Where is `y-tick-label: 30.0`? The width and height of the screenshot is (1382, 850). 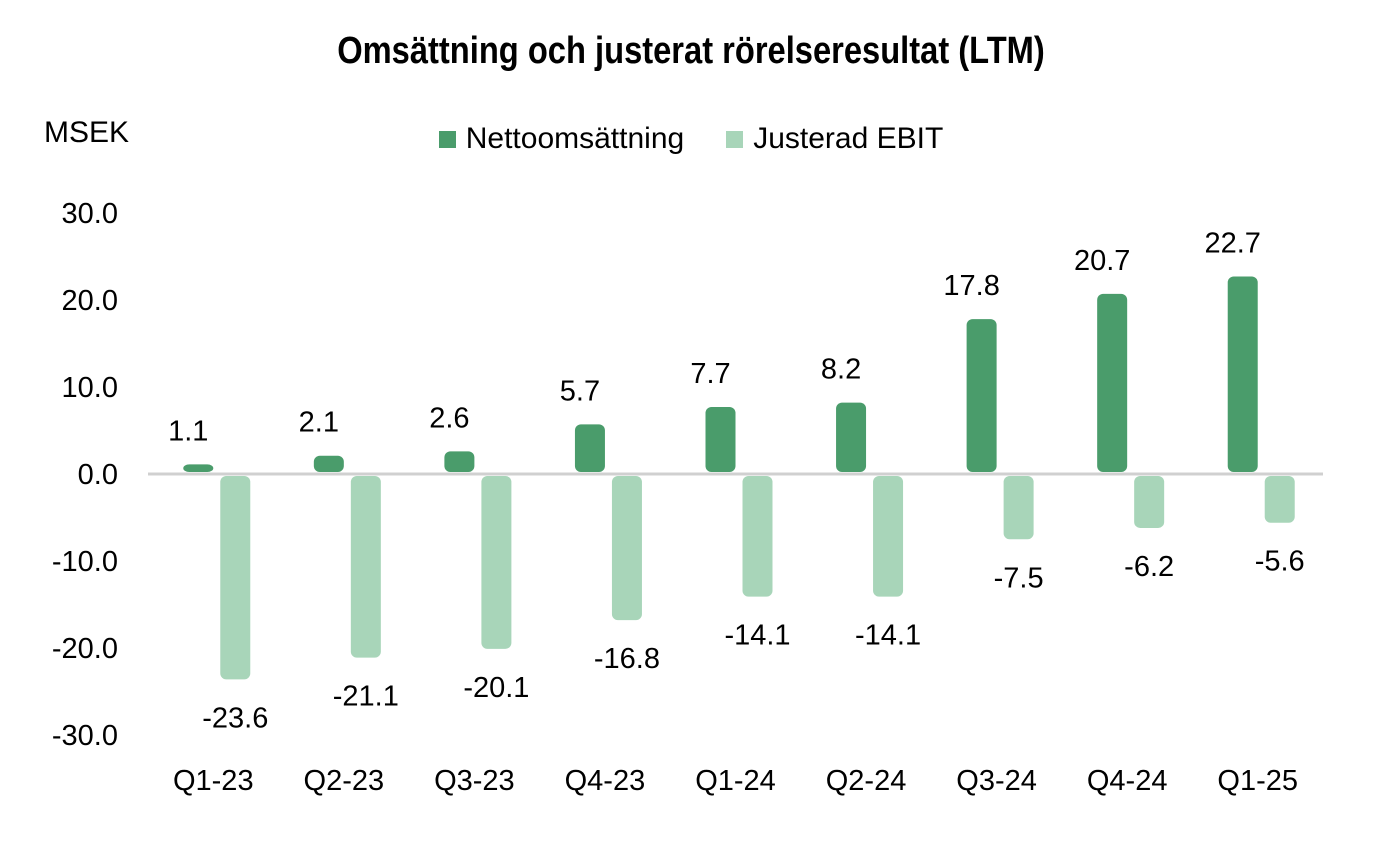 y-tick-label: 30.0 is located at coordinates (90, 214).